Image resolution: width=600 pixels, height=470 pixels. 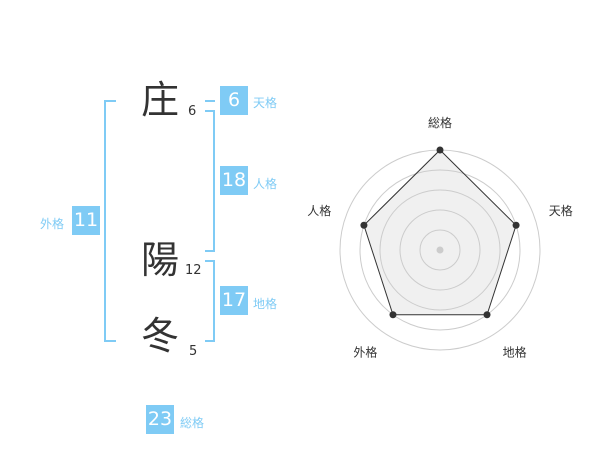 What do you see at coordinates (319, 210) in the screenshot?
I see `radar-axis-label: 人格` at bounding box center [319, 210].